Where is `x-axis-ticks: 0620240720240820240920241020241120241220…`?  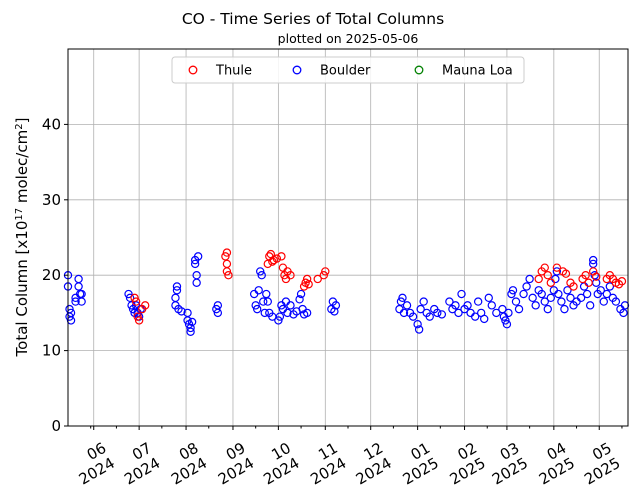 x-axis-ticks: 0620240720240820240920241020241120241220… is located at coordinates (350, 457).